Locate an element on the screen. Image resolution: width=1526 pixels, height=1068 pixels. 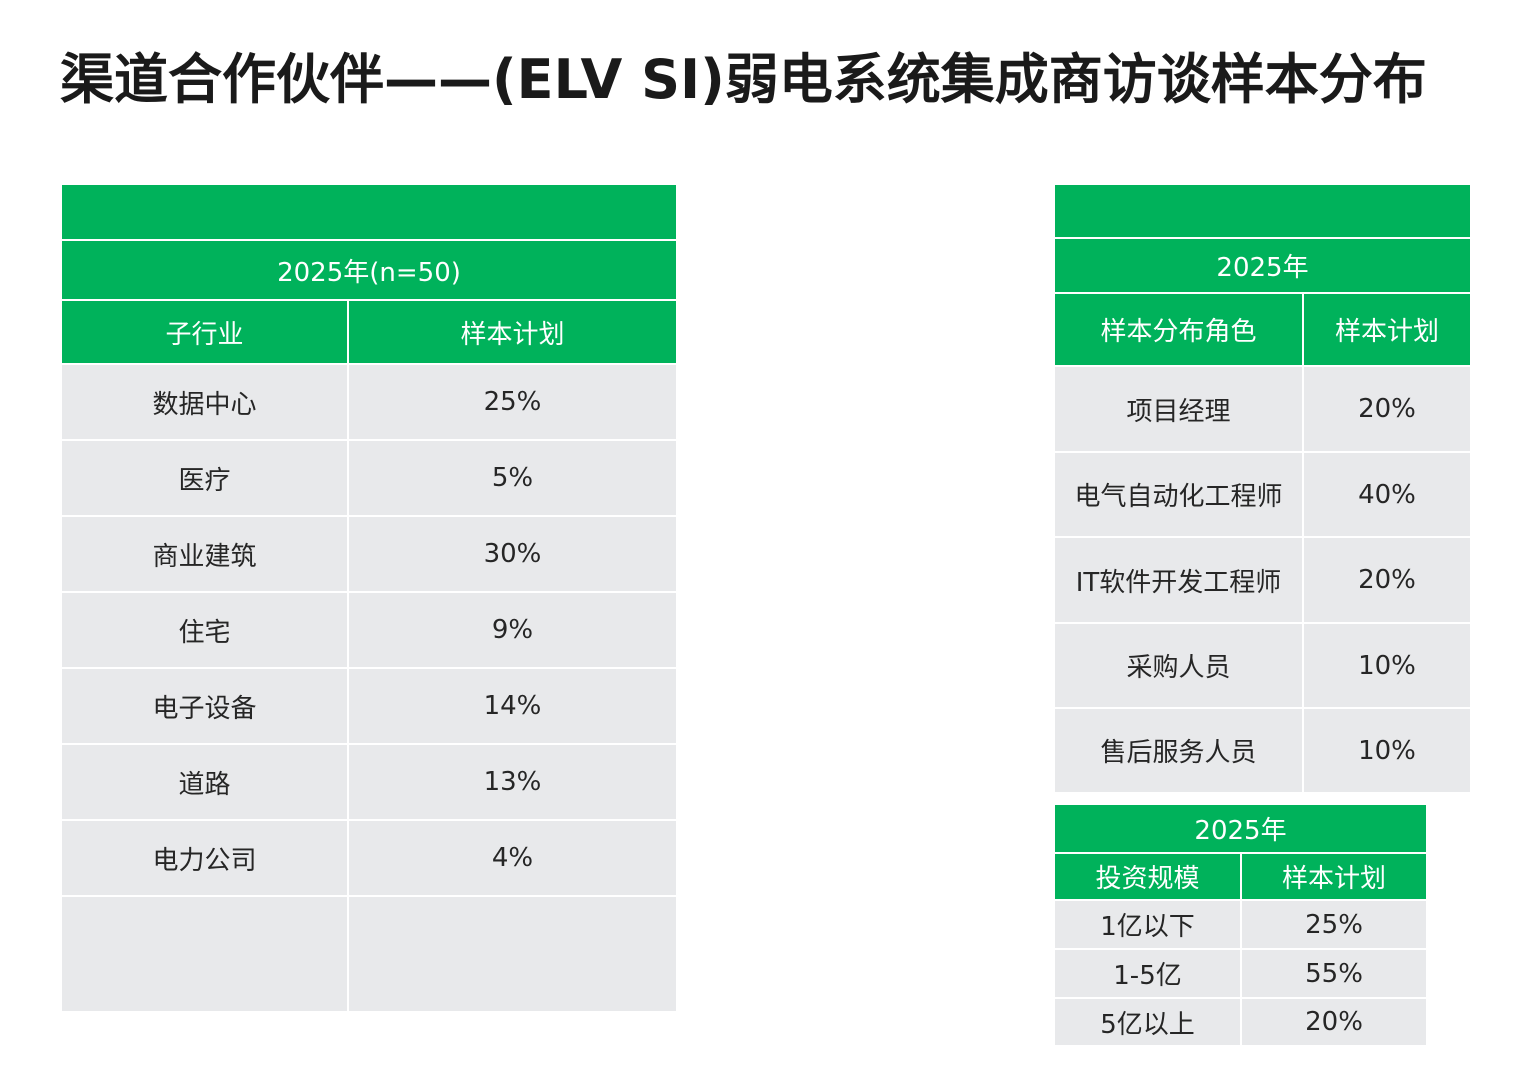
row-value: 40% is located at coordinates (1387, 494).